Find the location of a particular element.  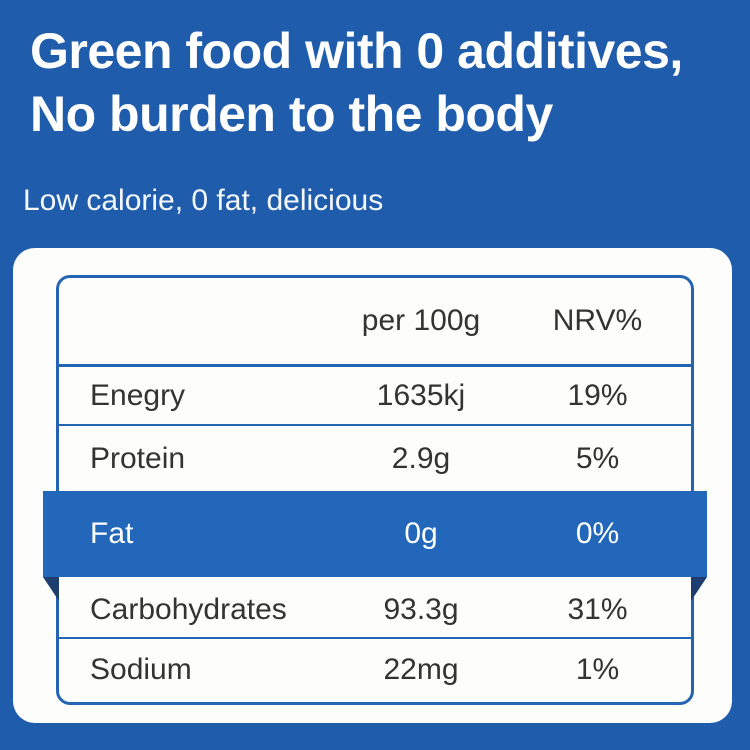

header-per-100g: per 100g is located at coordinates (421, 320).